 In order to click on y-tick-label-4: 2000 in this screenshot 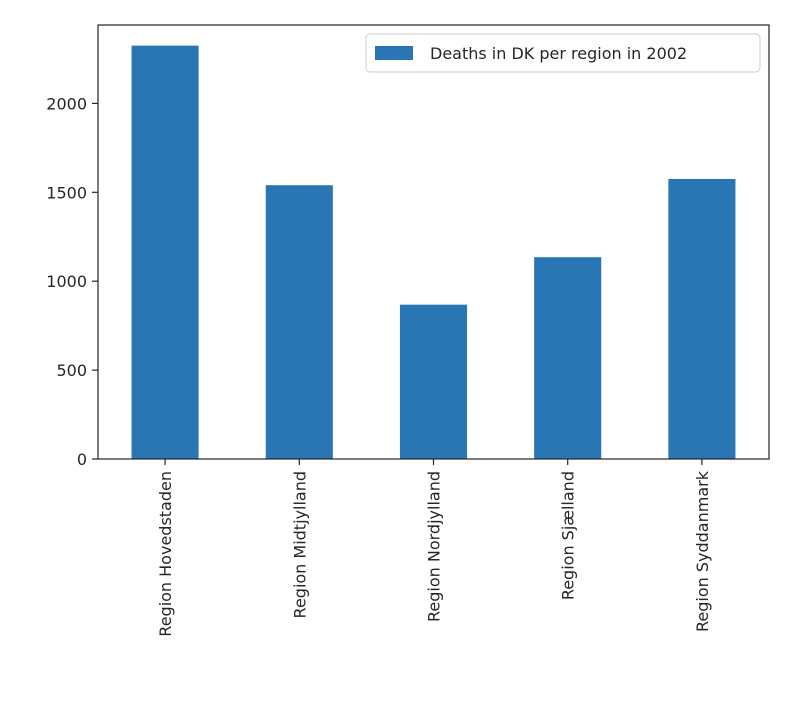, I will do `click(66, 103)`.